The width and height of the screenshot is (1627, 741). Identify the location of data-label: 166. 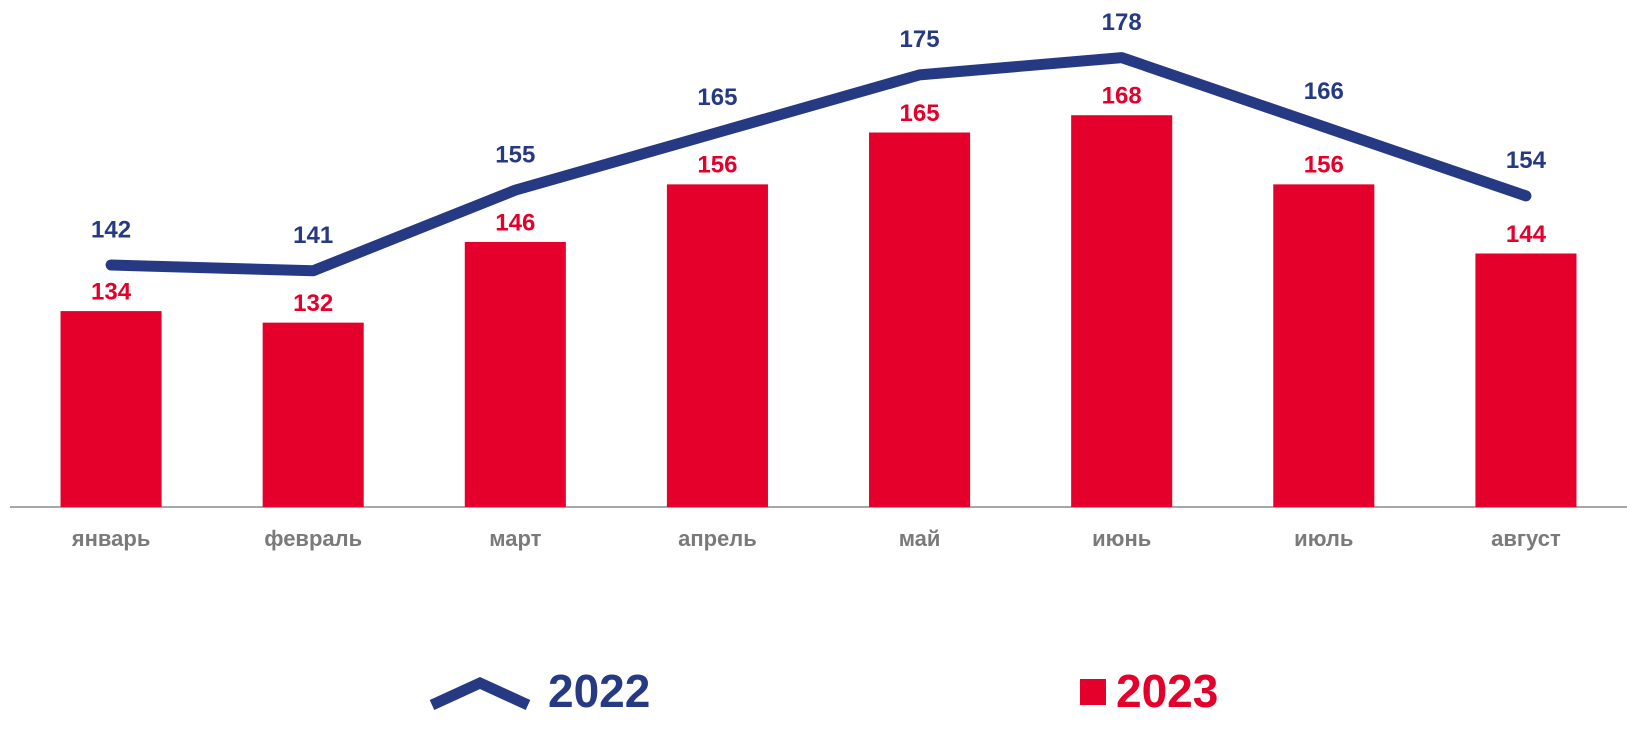
(1324, 91).